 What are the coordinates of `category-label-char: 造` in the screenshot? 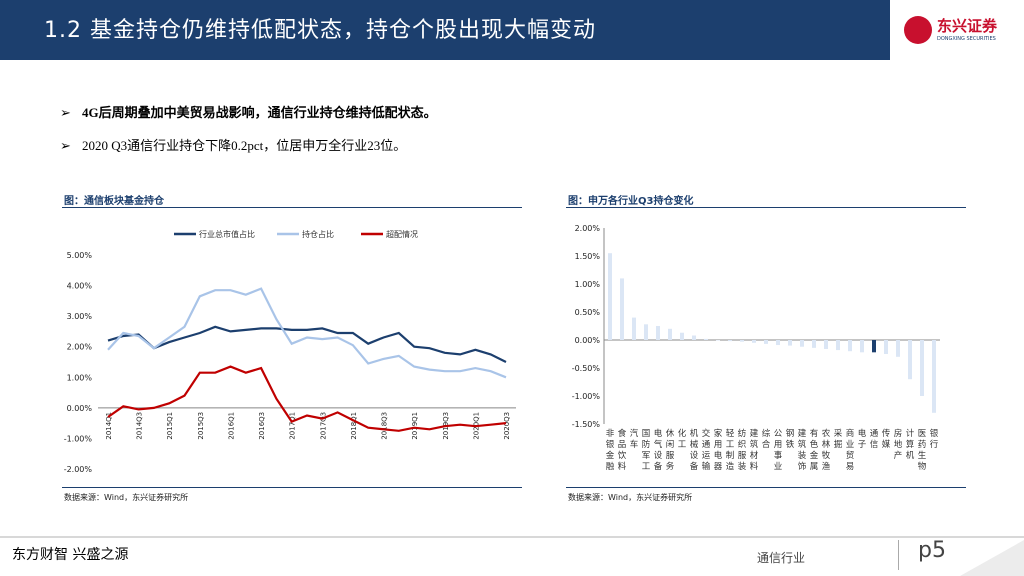 It's located at (730, 466).